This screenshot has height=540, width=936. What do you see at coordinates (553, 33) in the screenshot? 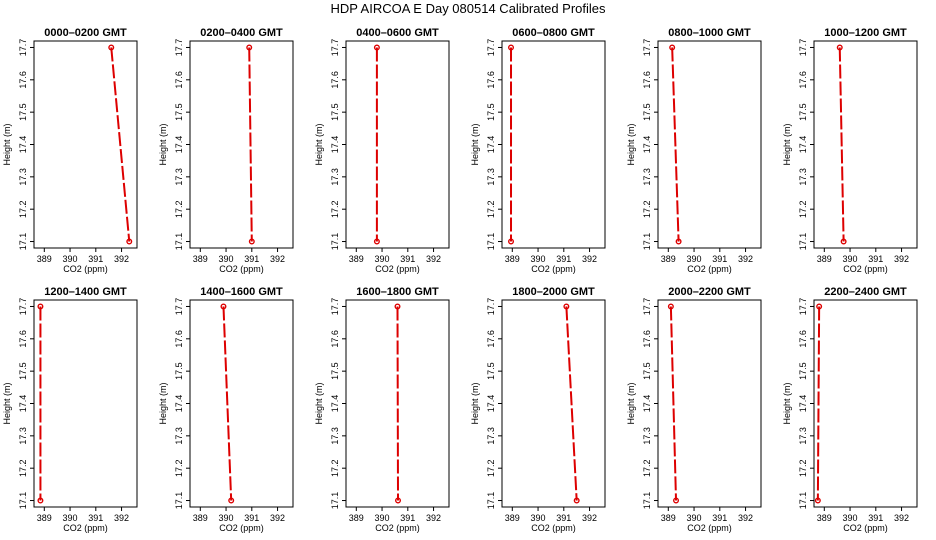
I see `panel-title: 0600–0800 GMT` at bounding box center [553, 33].